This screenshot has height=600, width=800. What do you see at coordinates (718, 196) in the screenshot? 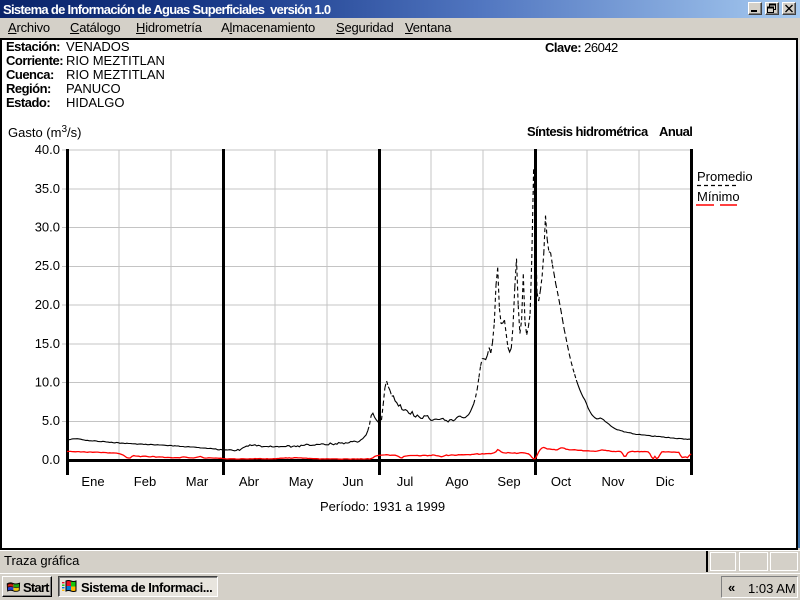
I see `svg-text: Mínimo` at bounding box center [718, 196].